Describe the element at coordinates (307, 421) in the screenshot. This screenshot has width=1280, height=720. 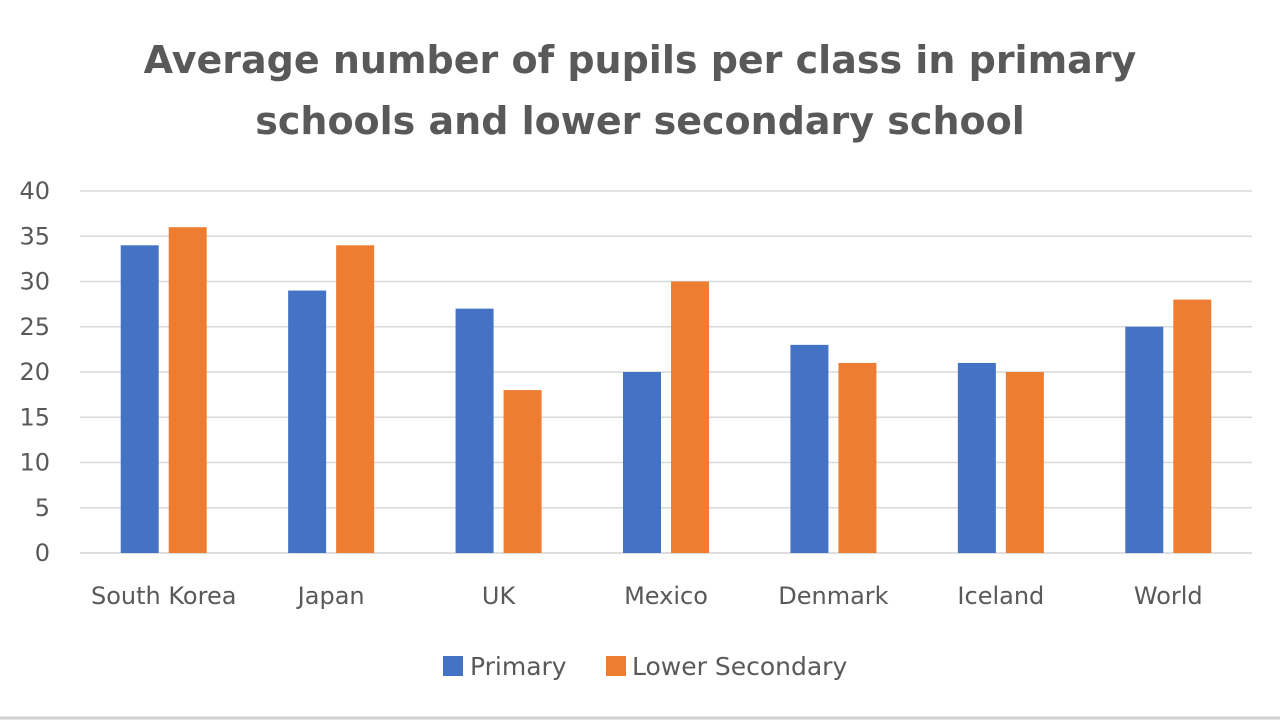
I see `bar-primary-japan` at that location.